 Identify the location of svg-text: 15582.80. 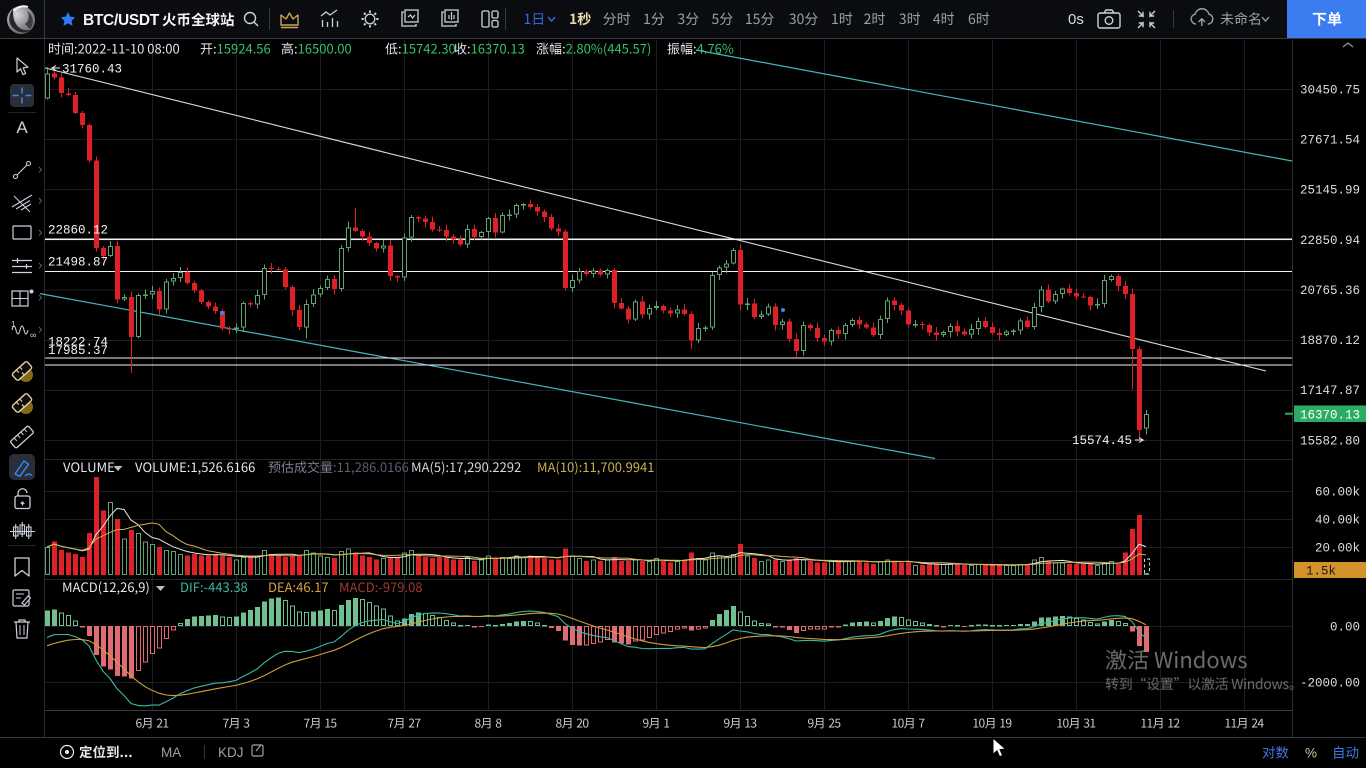
(1330, 441).